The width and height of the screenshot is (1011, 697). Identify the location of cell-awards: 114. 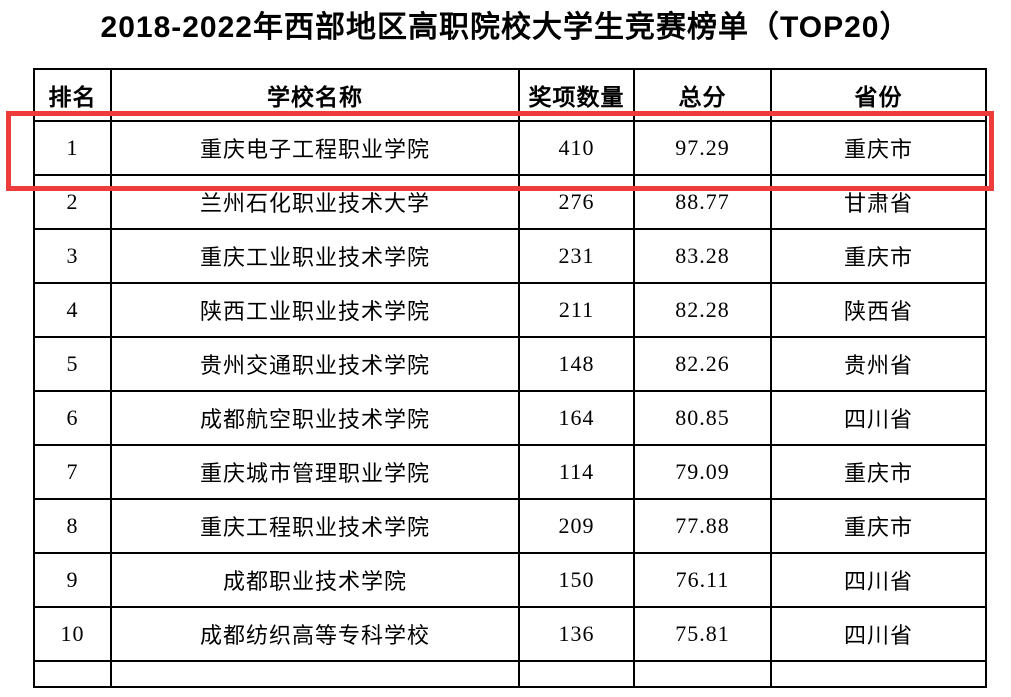
(576, 472).